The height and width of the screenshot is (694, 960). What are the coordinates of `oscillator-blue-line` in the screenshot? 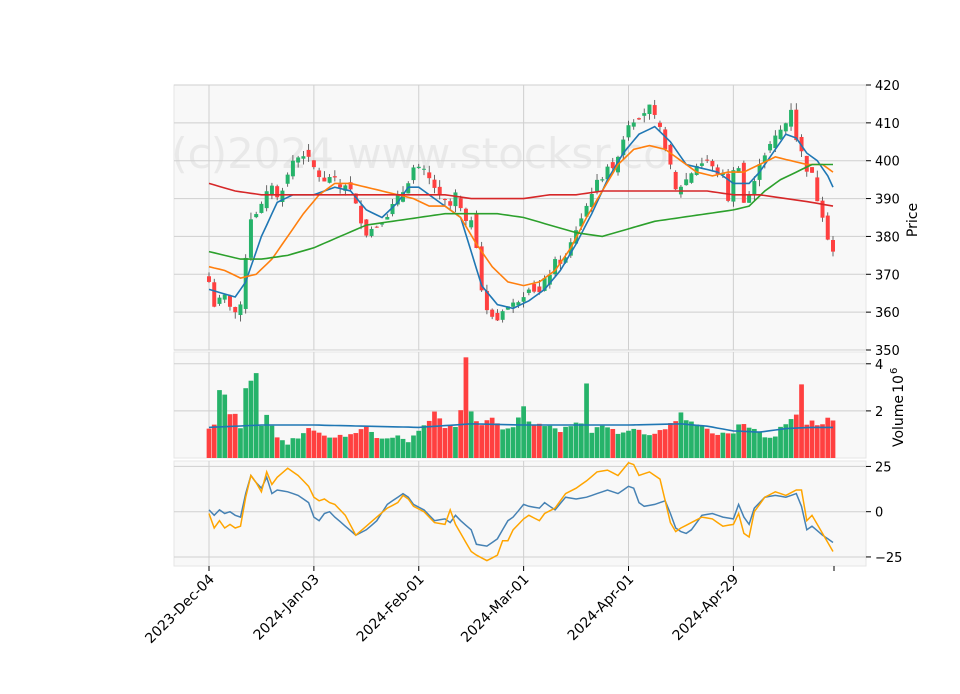 It's located at (521, 510).